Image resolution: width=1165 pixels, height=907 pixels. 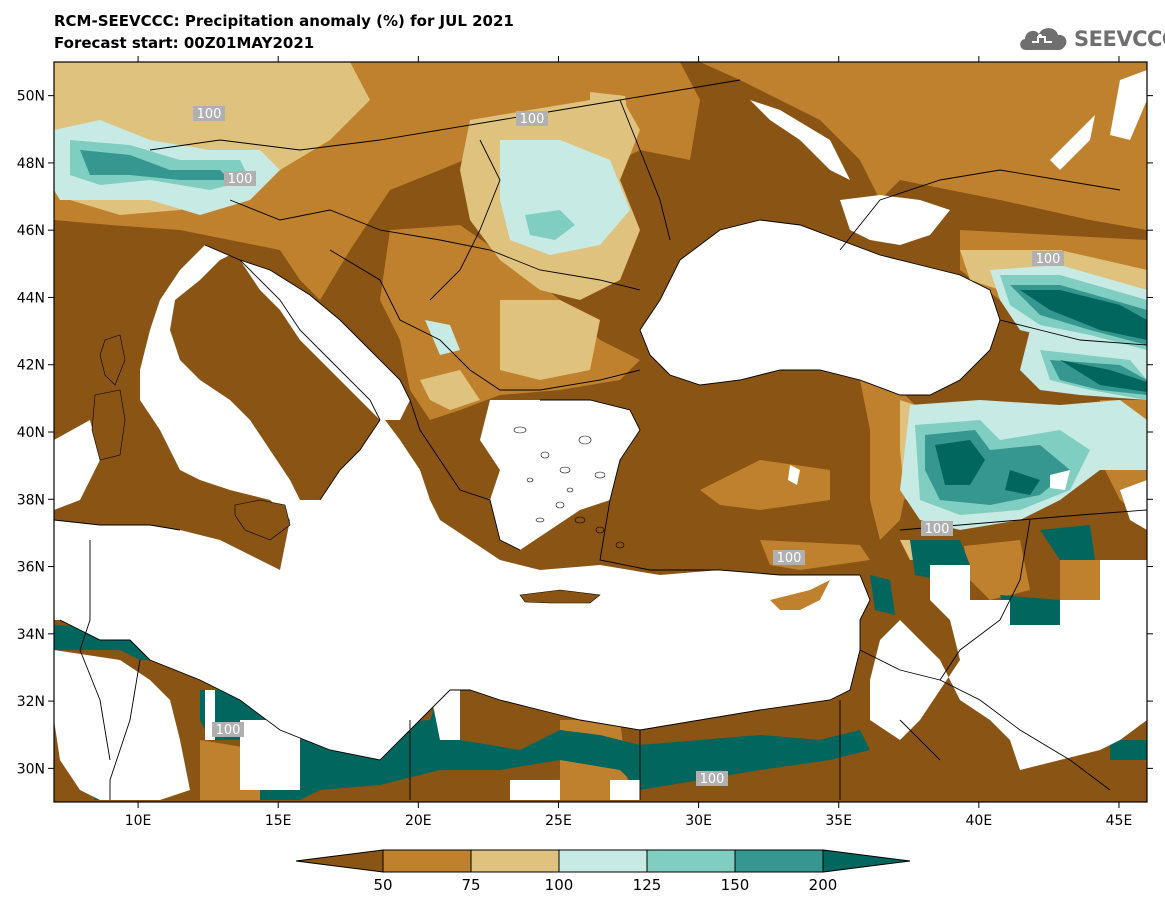 What do you see at coordinates (31, 97) in the screenshot?
I see `lat-tick-label: 50N` at bounding box center [31, 97].